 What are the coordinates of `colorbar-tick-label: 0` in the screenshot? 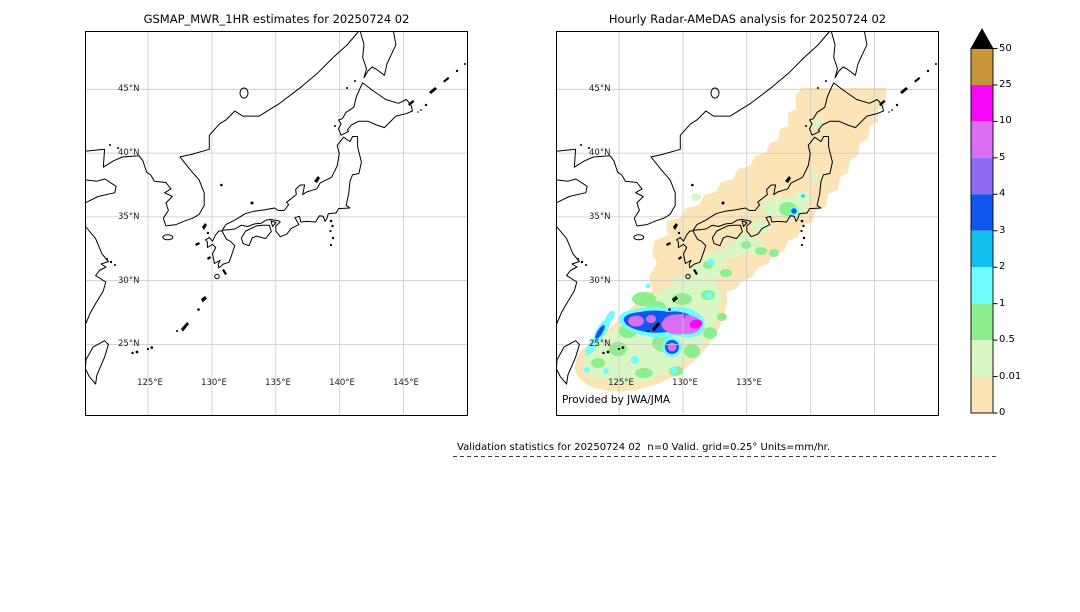 It's located at (1002, 412).